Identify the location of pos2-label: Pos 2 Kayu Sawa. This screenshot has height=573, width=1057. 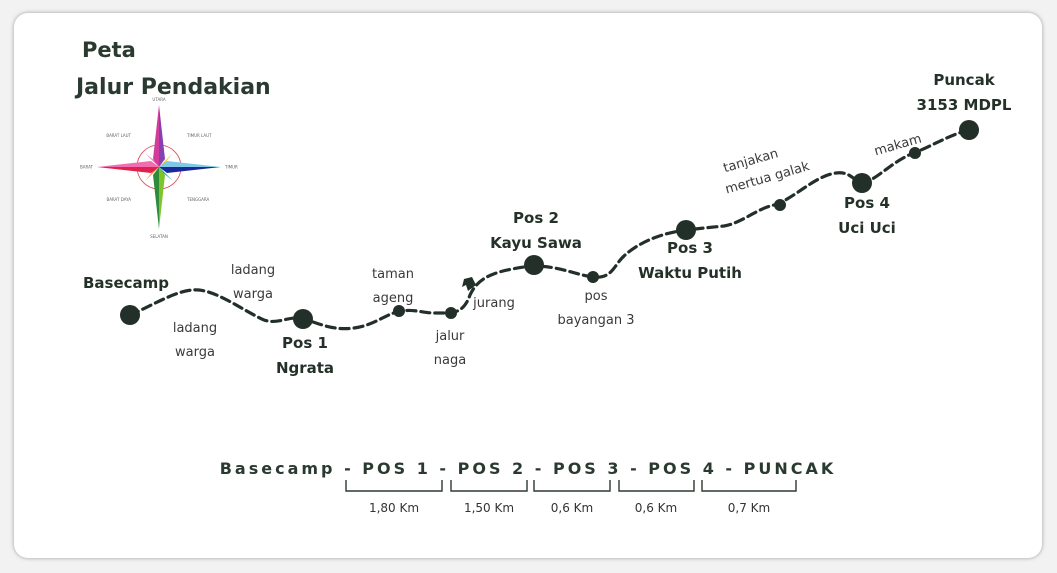
(536, 230).